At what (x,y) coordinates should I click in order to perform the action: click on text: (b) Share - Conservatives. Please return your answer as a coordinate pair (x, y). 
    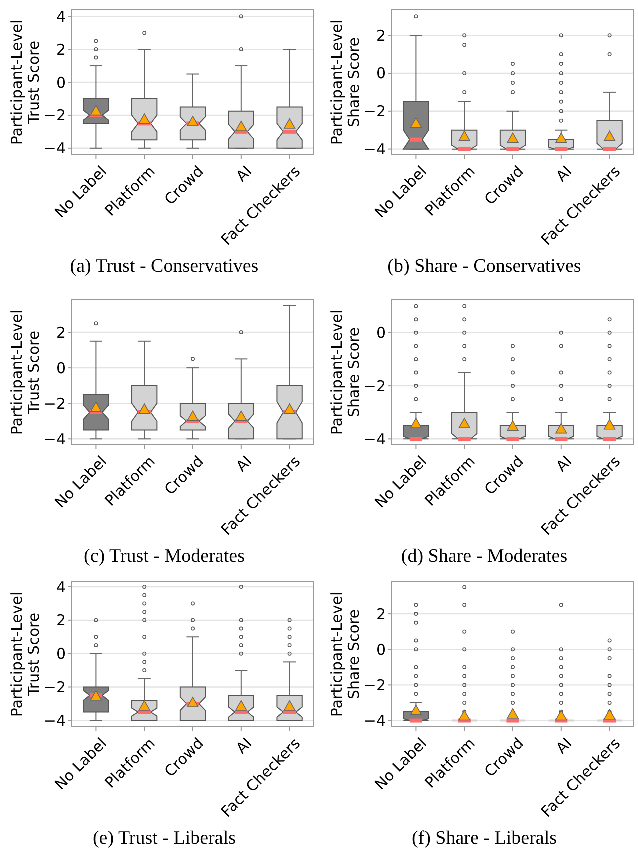
    Looking at the image, I should click on (485, 266).